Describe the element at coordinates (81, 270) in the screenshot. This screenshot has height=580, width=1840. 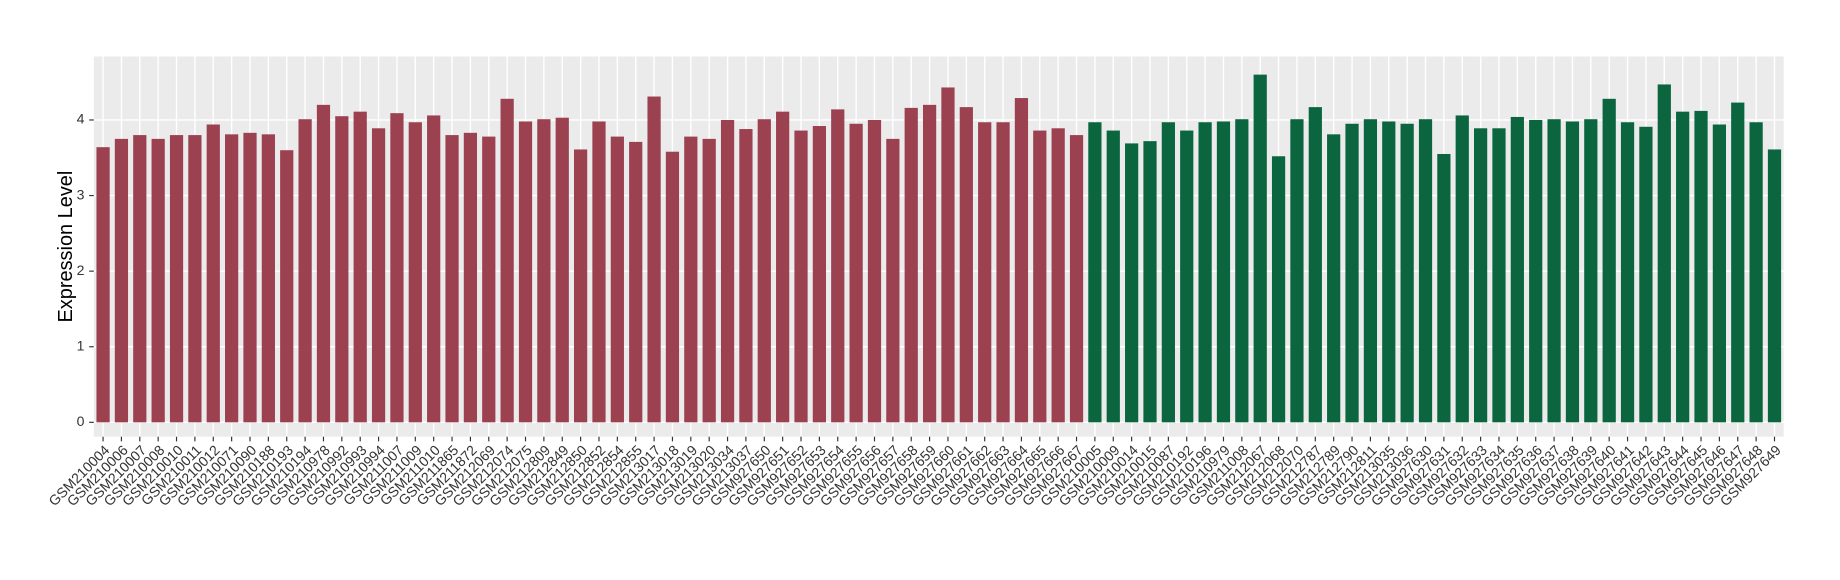
I see `y-tick-label: 2` at that location.